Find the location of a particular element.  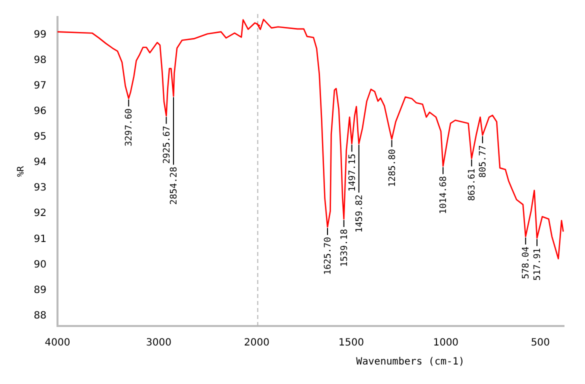

y-tick-label: 94 is located at coordinates (40, 162).